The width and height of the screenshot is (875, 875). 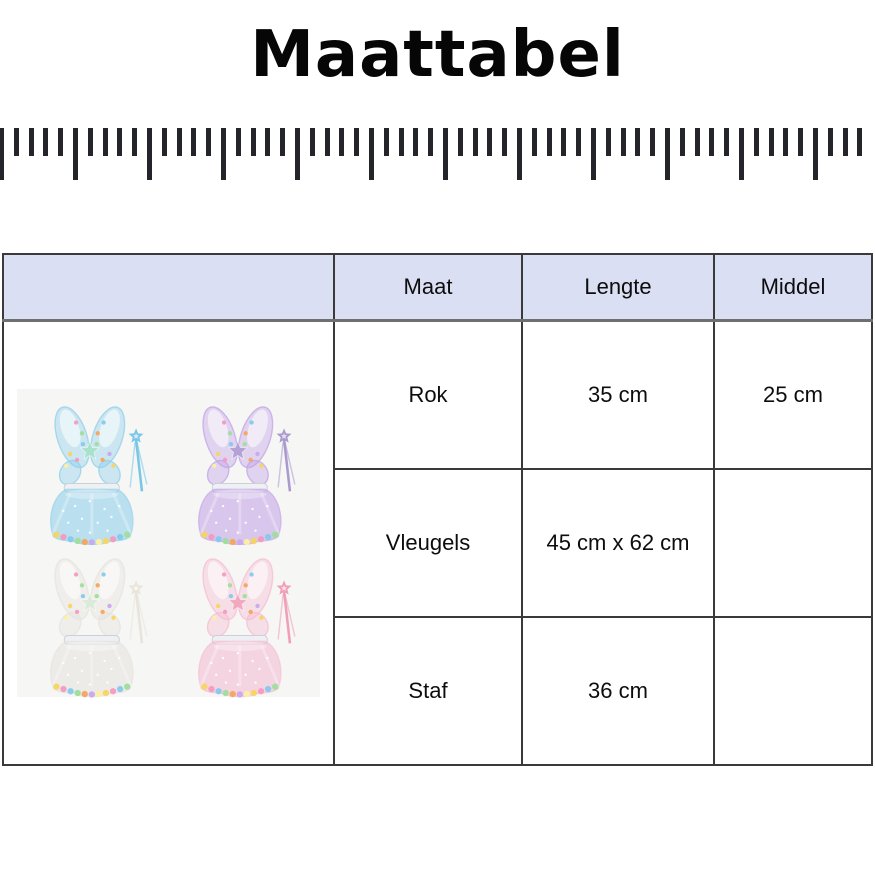 What do you see at coordinates (428, 542) in the screenshot?
I see `cell-maat-vleugels: Vleugels` at bounding box center [428, 542].